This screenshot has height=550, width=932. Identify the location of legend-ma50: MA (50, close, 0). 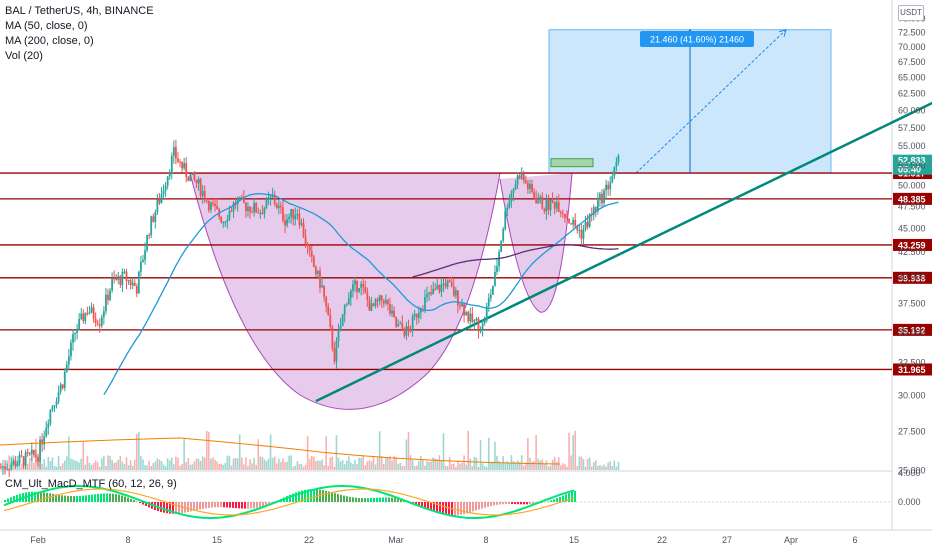
(46, 26).